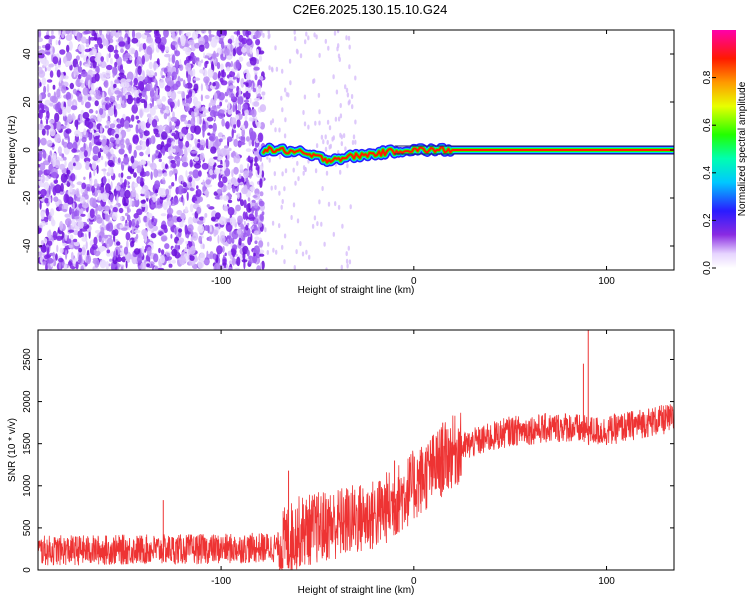 The height and width of the screenshot is (600, 750). Describe the element at coordinates (27, 359) in the screenshot. I see `y-tick-label: 2500` at that location.